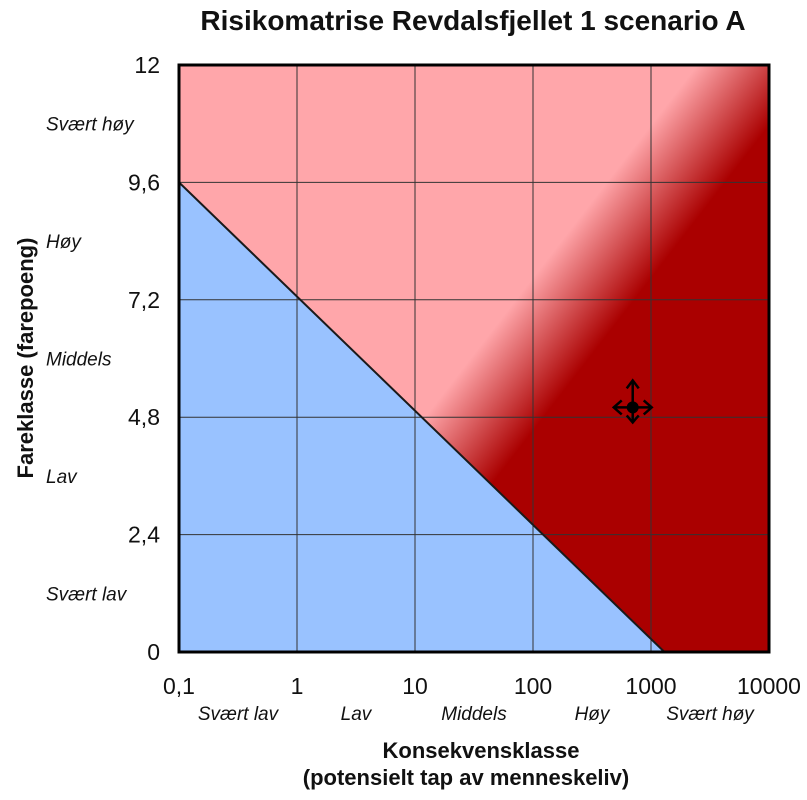 The image size is (807, 800). I want to click on x-tick-label: 100, so click(533, 686).